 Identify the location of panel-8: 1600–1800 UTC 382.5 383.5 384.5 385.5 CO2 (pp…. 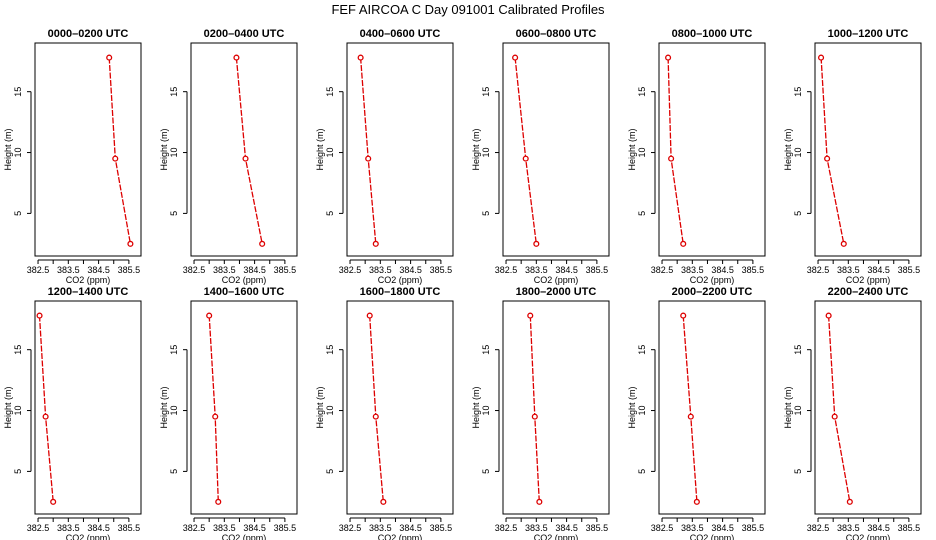
(384, 413).